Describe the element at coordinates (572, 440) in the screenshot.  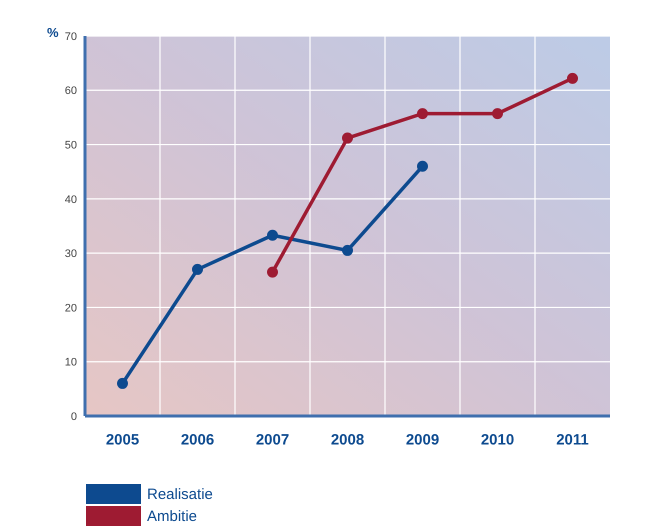
I see `x-tick-label: 2011` at that location.